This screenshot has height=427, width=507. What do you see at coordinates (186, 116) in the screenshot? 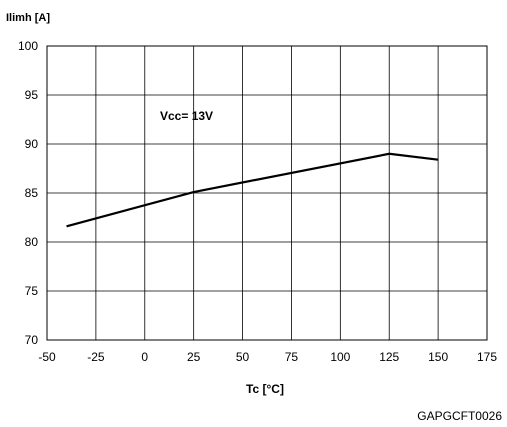
I see `annotation-vcc: Vcc= 13V` at bounding box center [186, 116].